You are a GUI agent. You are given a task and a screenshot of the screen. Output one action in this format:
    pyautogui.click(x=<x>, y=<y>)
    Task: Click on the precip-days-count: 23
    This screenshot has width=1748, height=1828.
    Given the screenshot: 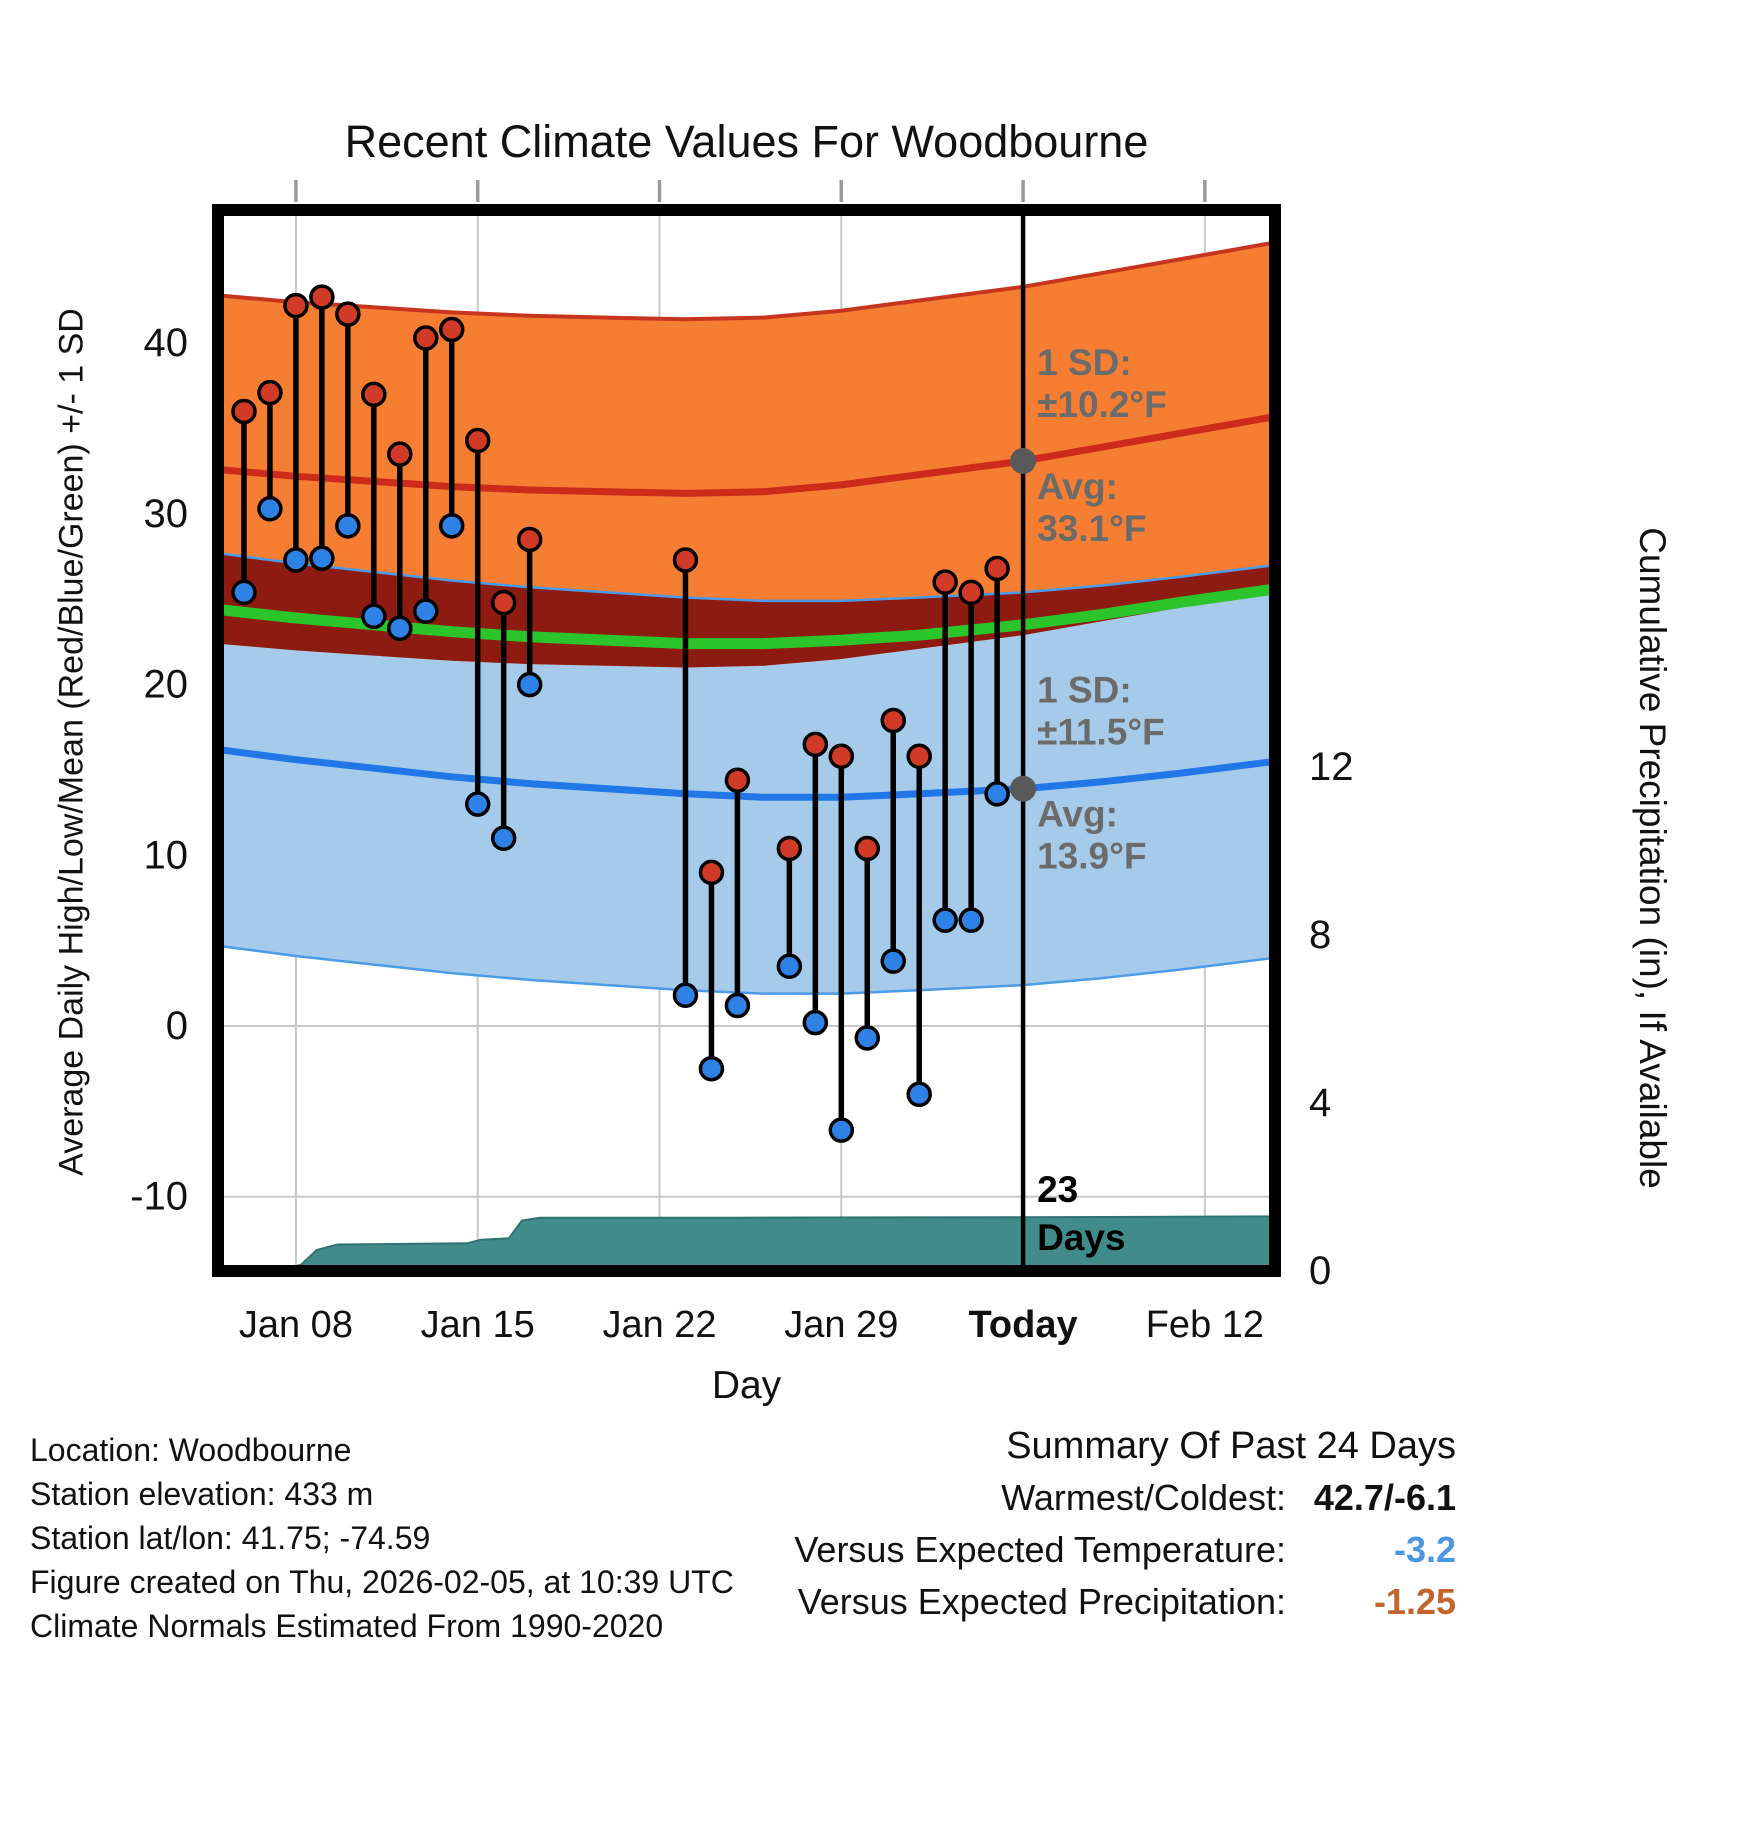 What is the action you would take?
    pyautogui.click(x=1057, y=1189)
    